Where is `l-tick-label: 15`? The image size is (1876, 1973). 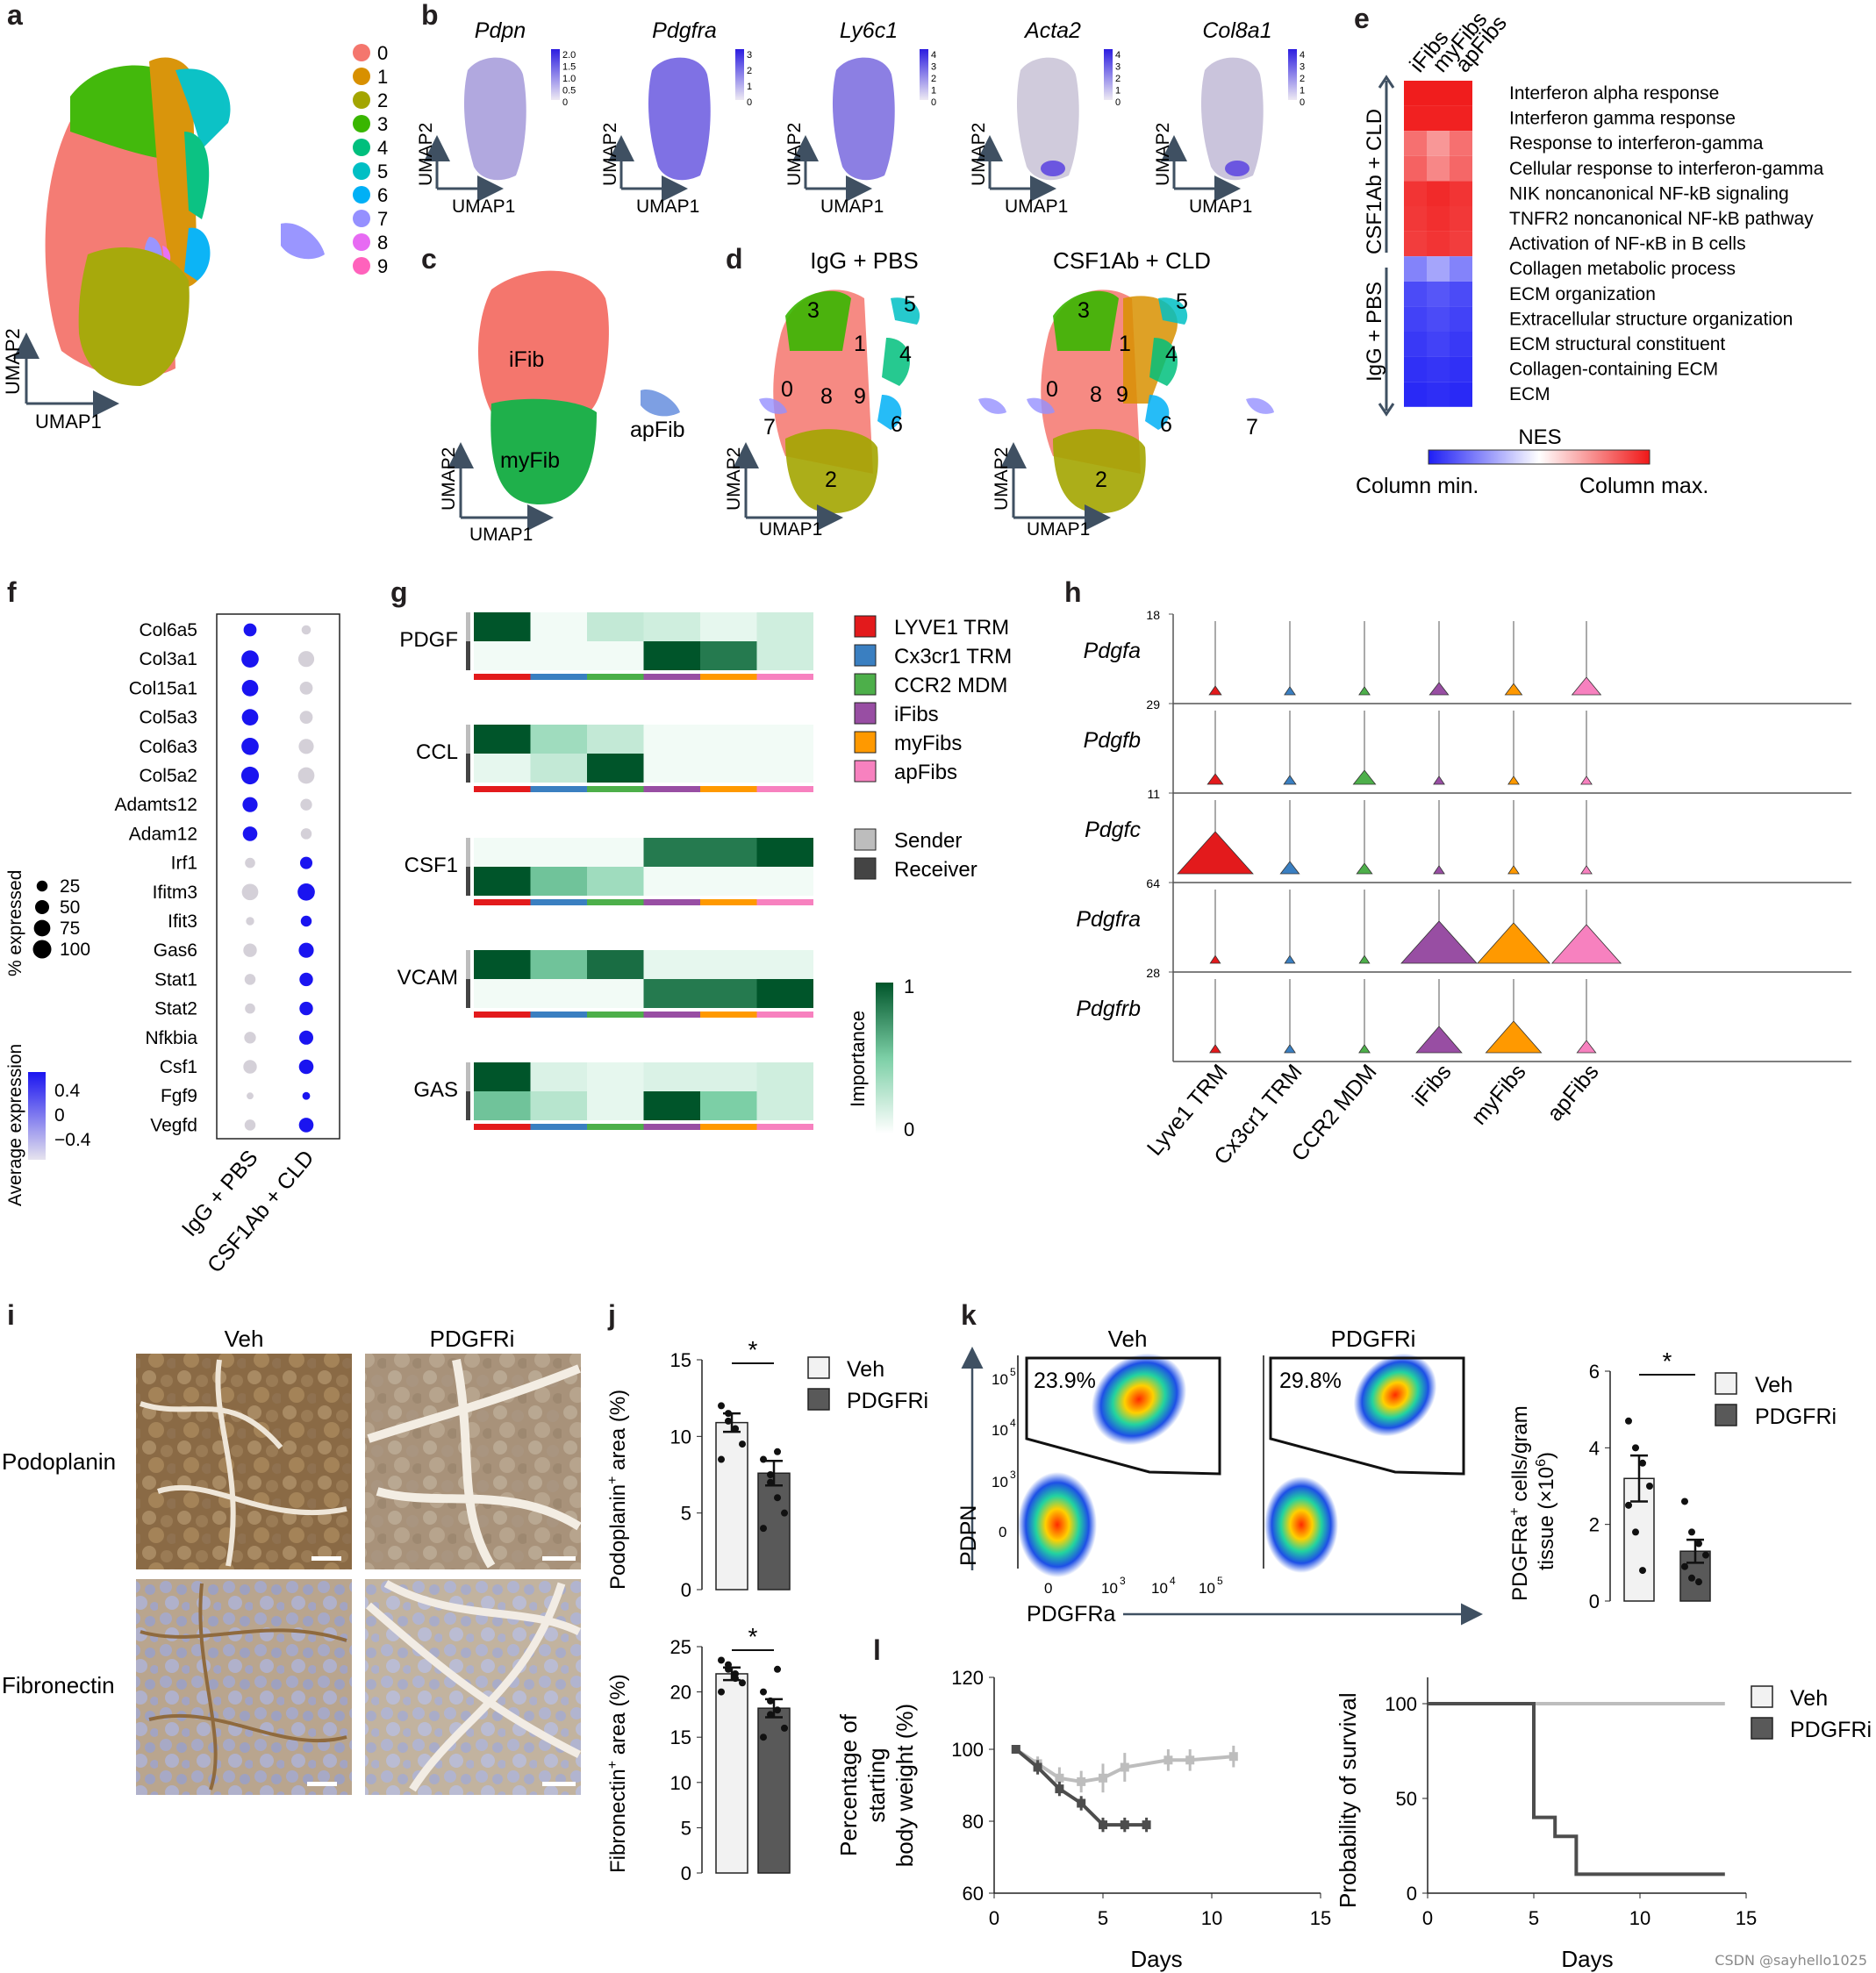 l-tick-label: 15 is located at coordinates (1320, 1918).